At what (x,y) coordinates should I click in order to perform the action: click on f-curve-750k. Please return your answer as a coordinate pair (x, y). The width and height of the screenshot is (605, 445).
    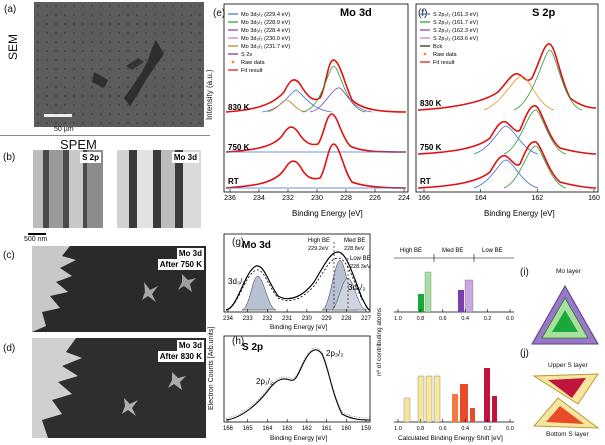
    Looking at the image, I should click on (507, 130).